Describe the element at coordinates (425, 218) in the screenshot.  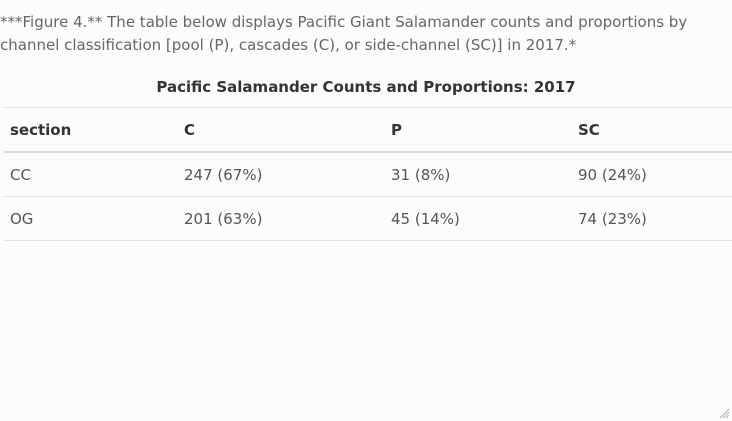
I see `cell-p: 45 (14%)` at that location.